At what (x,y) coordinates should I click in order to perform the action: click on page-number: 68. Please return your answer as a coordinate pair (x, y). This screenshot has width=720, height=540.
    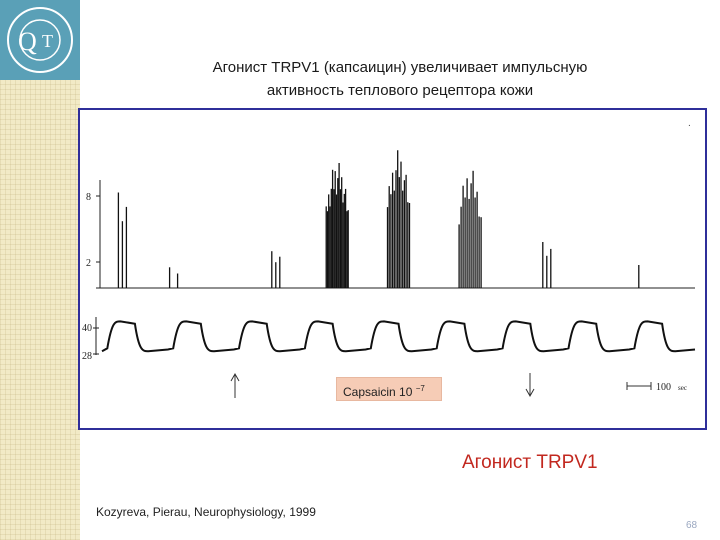
    Looking at the image, I should click on (692, 525).